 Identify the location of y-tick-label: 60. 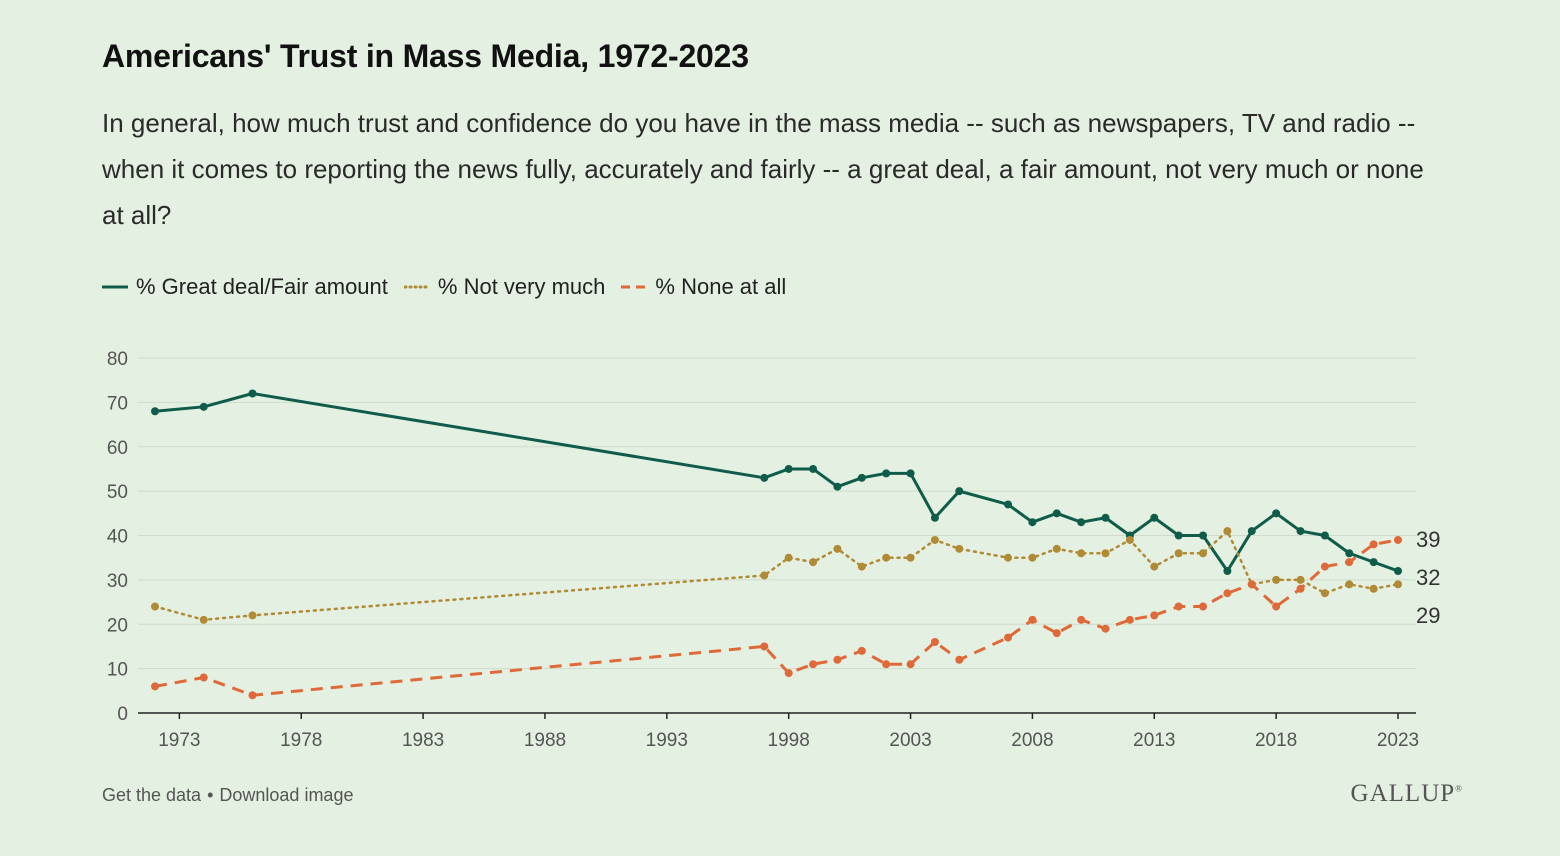
(117, 448).